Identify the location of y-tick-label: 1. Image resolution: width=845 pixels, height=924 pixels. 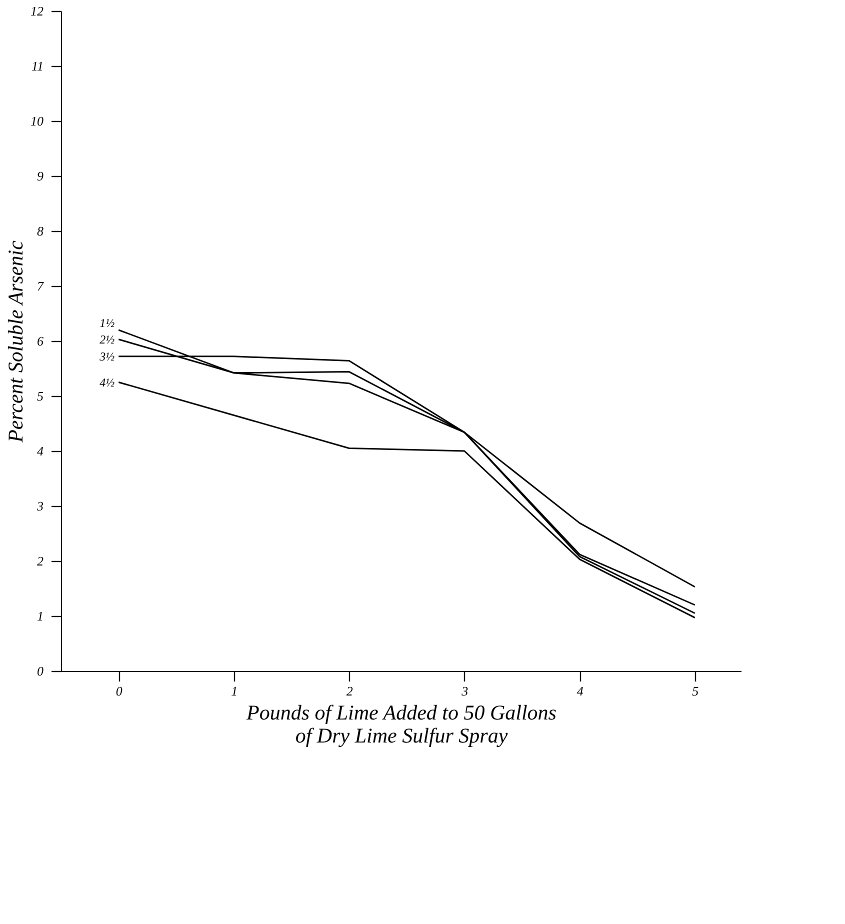
(40, 616).